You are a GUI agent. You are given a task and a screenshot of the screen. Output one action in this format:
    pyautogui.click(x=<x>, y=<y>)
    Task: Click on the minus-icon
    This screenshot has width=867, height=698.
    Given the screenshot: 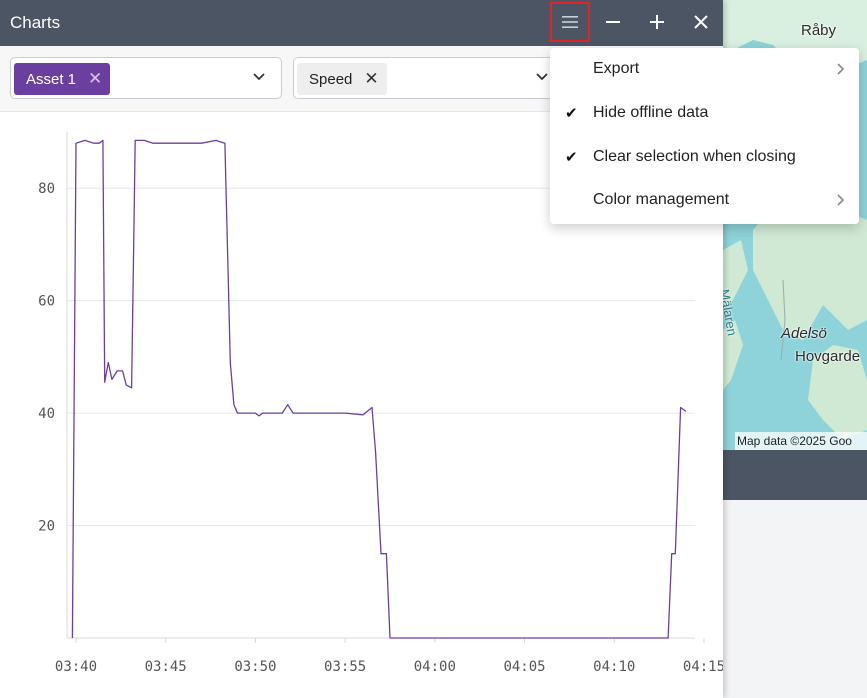 What is the action you would take?
    pyautogui.click(x=613, y=22)
    